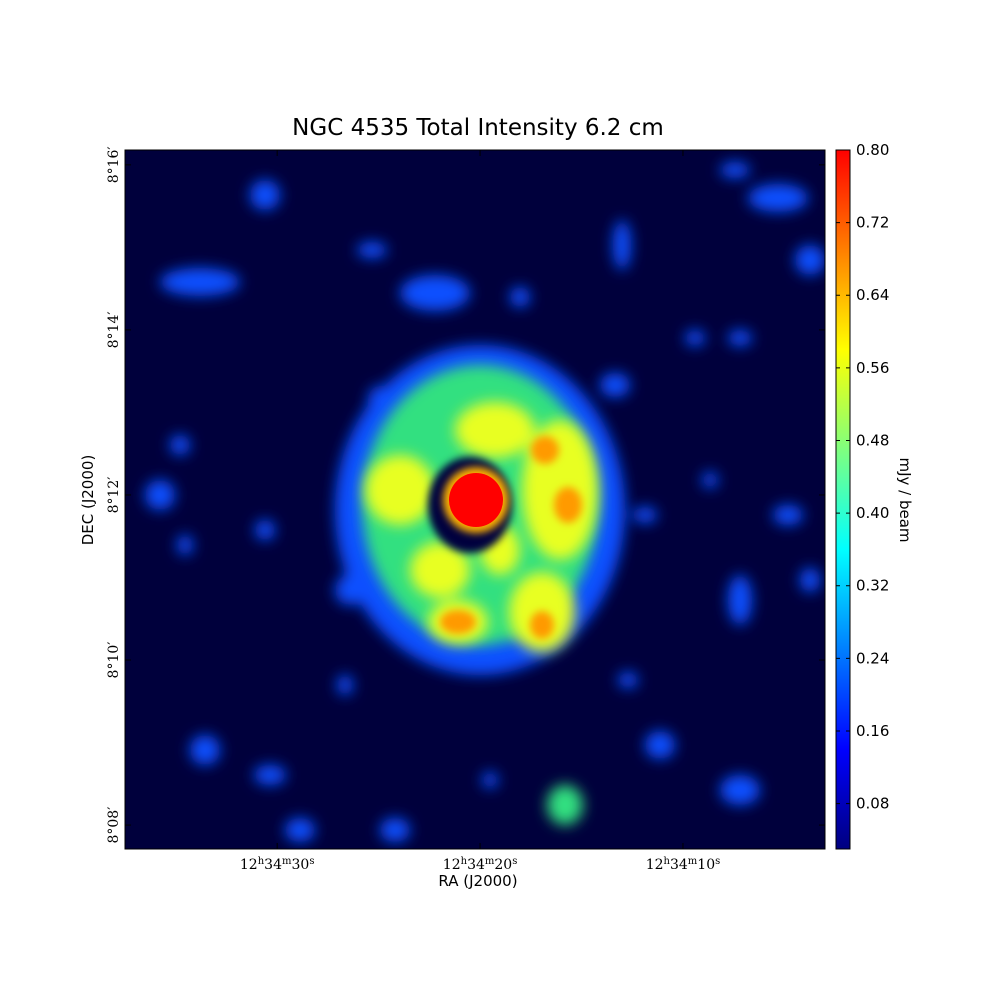 This screenshot has width=999, height=1003. Describe the element at coordinates (872, 513) in the screenshot. I see `colorbar-tick-label: 0.40` at that location.